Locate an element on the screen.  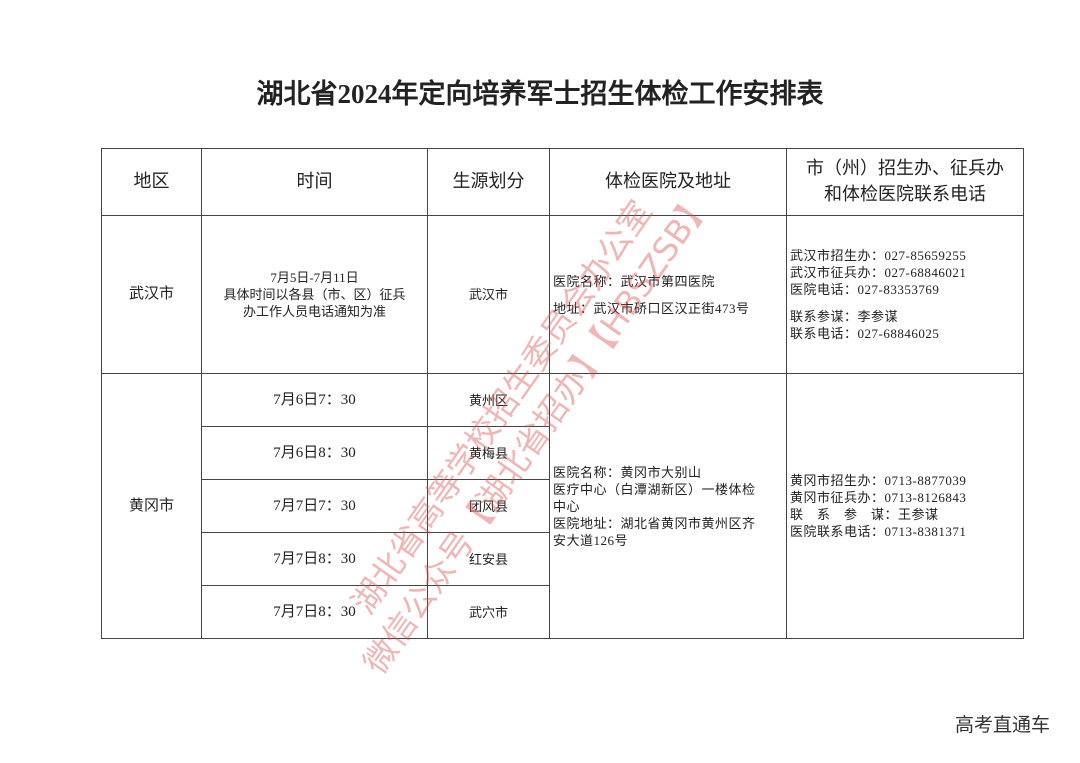
line: 医院联系电话：0713-8381371 is located at coordinates (878, 531).